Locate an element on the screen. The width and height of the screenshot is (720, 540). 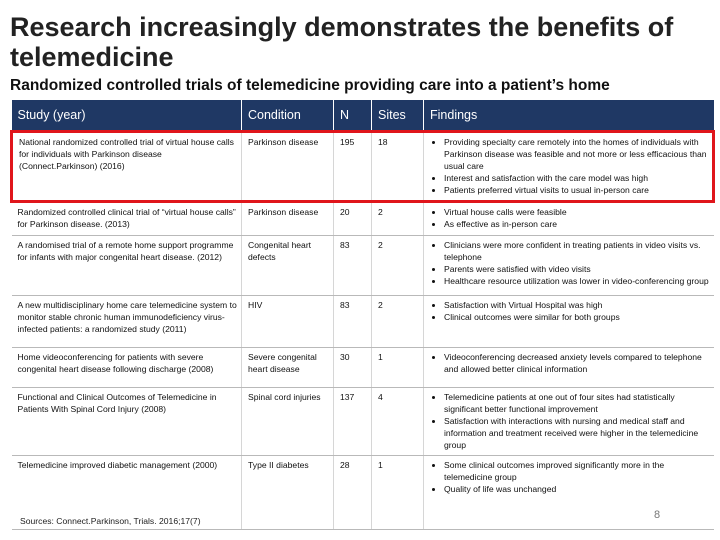
table-header-row: Study (year) Condition N Sites Findings is located at coordinates (362, 116).